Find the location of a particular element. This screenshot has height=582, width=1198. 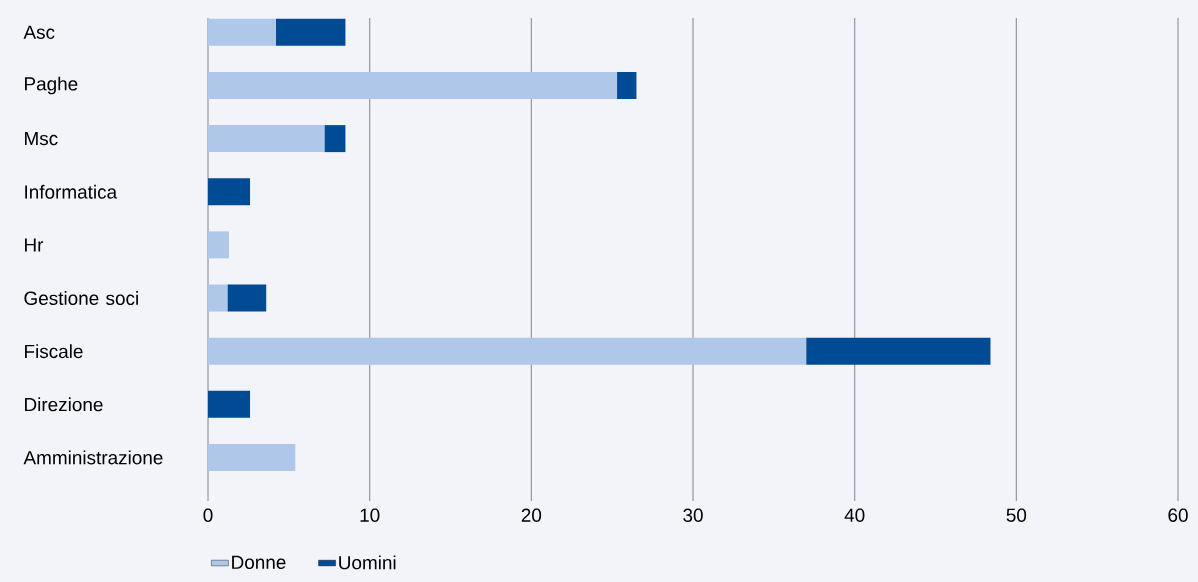

x-tick-label: 60 is located at coordinates (1178, 515).